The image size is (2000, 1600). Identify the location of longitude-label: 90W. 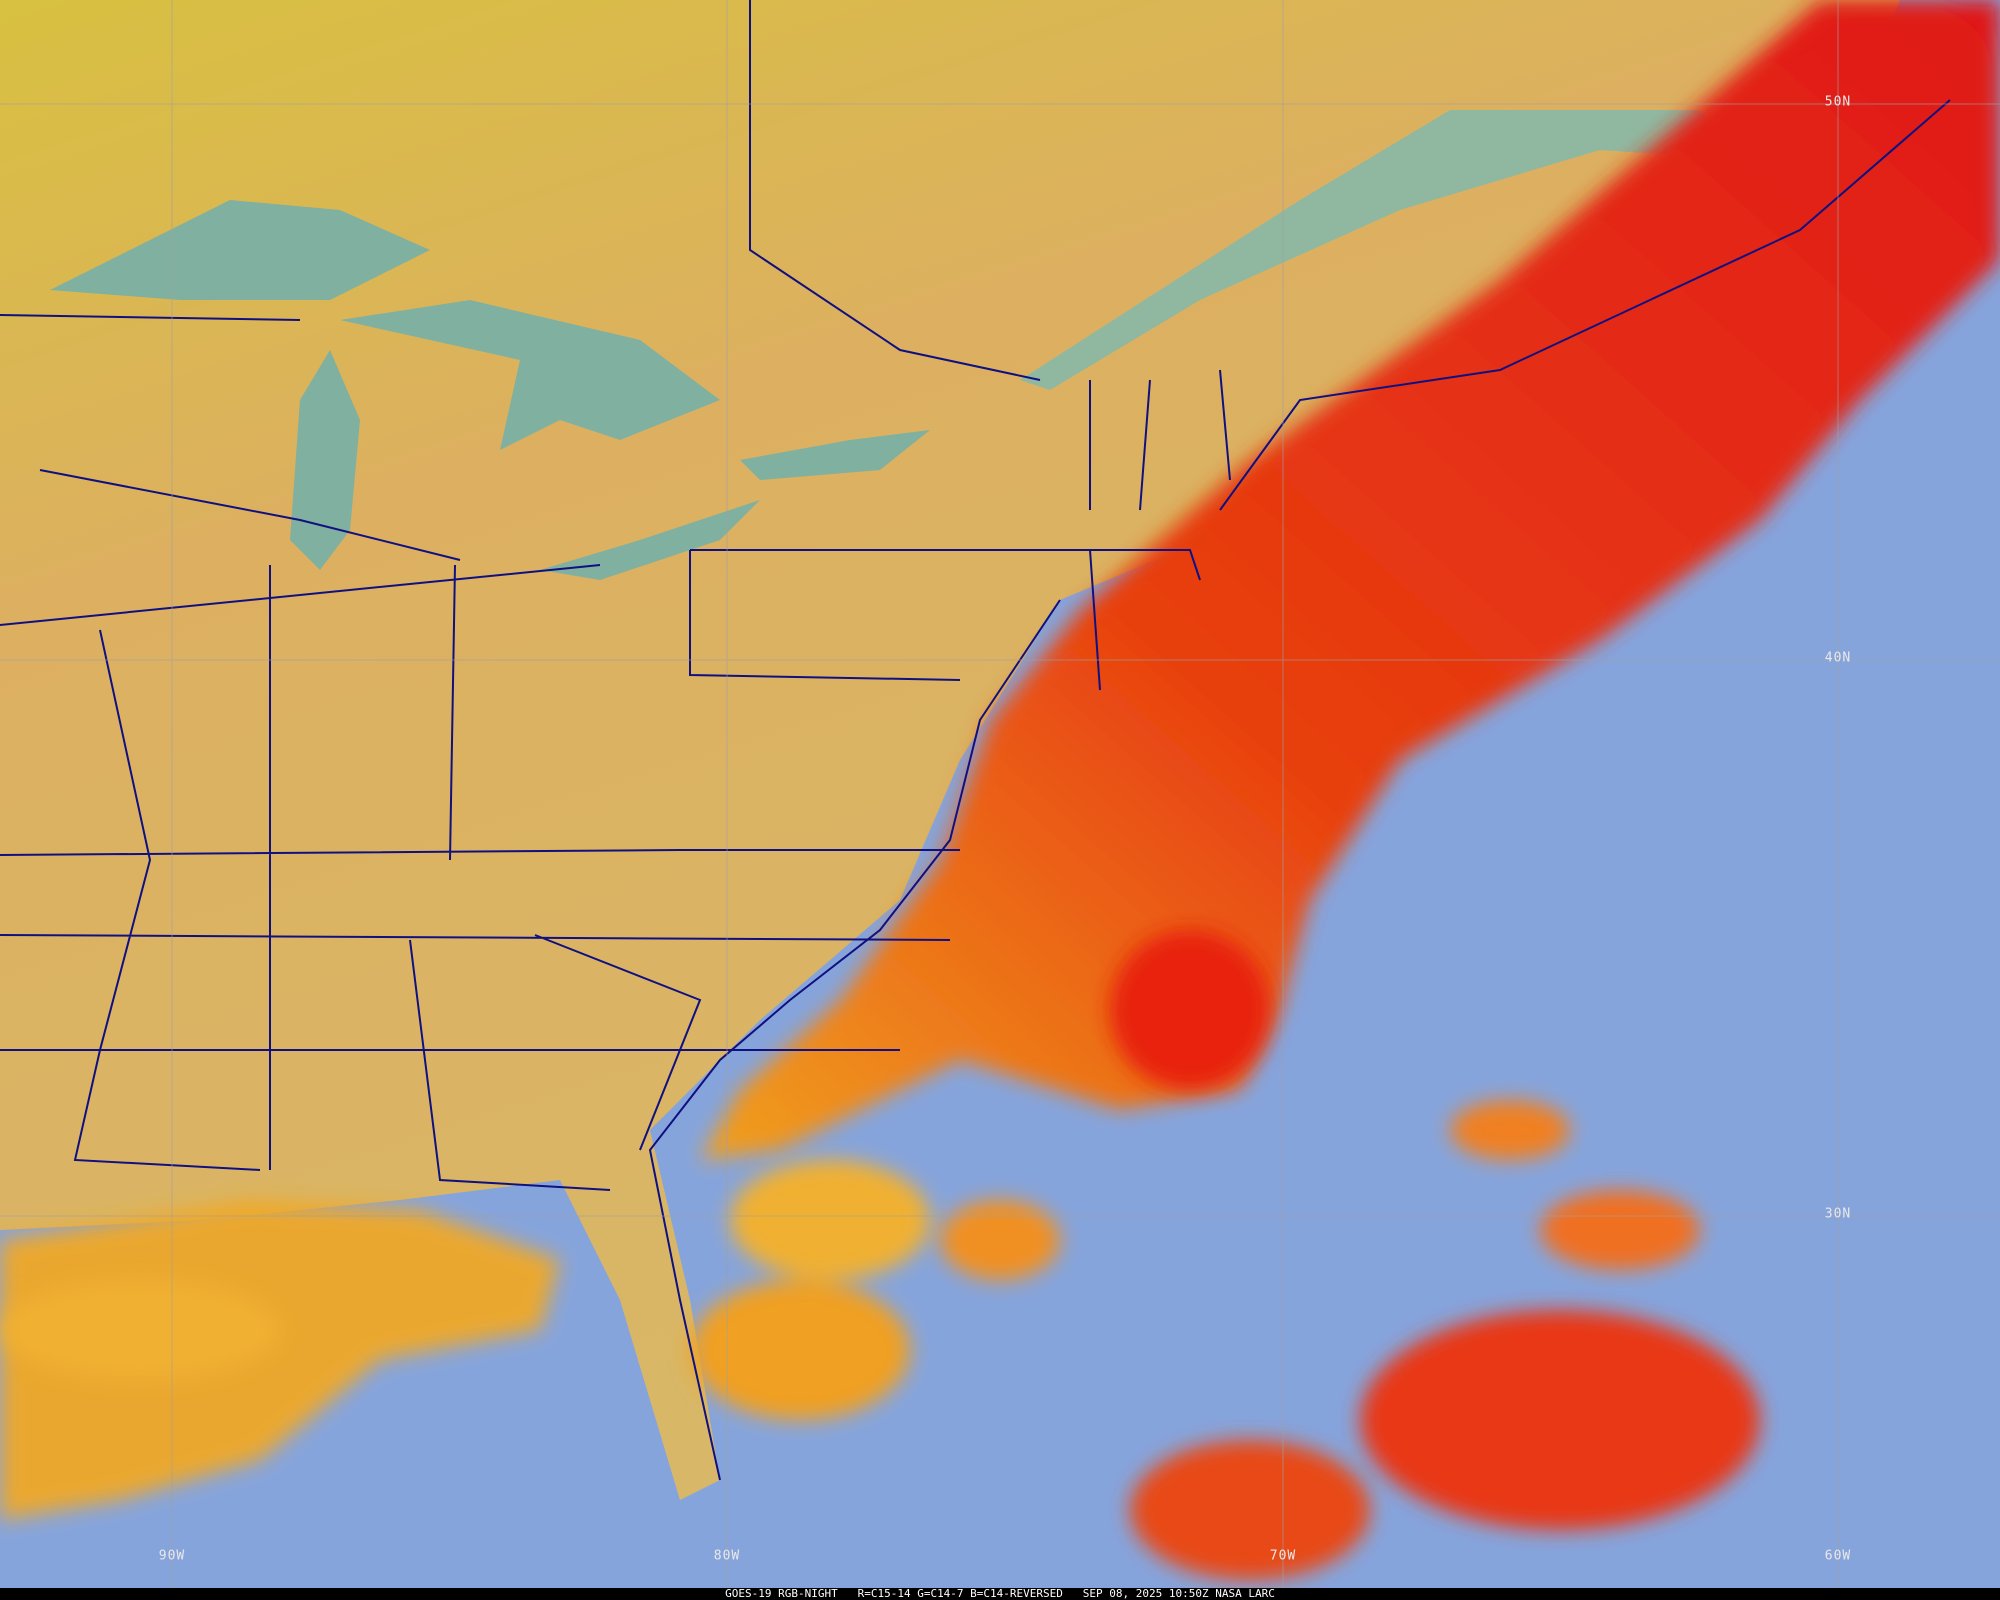
(172, 1556).